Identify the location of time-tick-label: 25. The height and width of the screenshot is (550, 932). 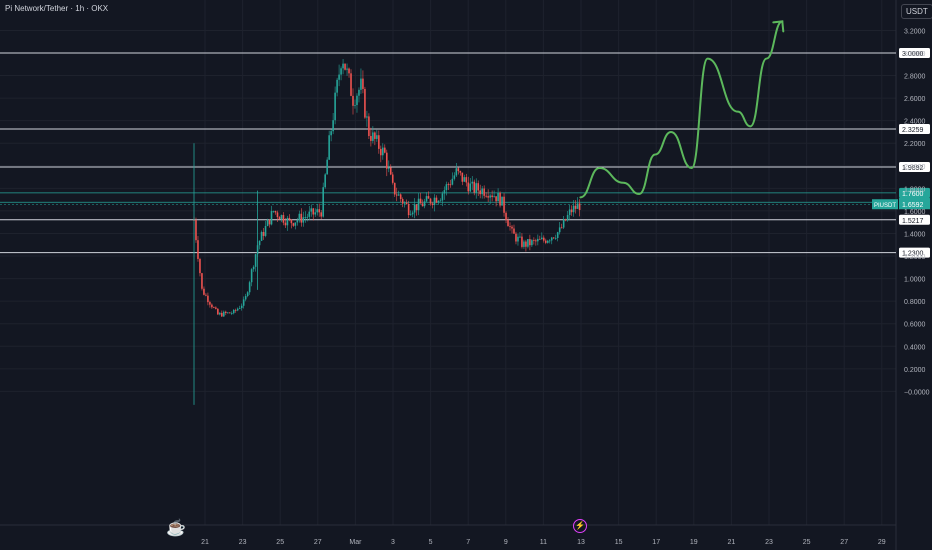
(280, 542).